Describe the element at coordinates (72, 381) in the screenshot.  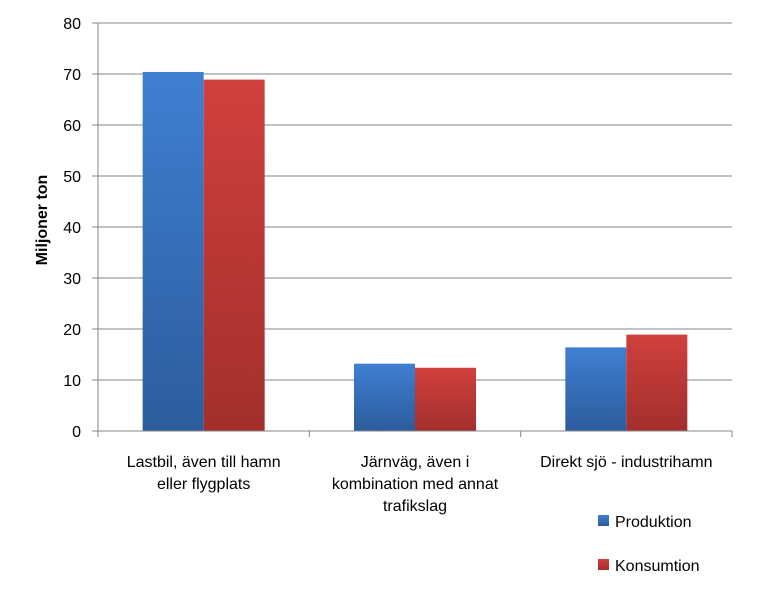
I see `y-tick-label: 10` at that location.